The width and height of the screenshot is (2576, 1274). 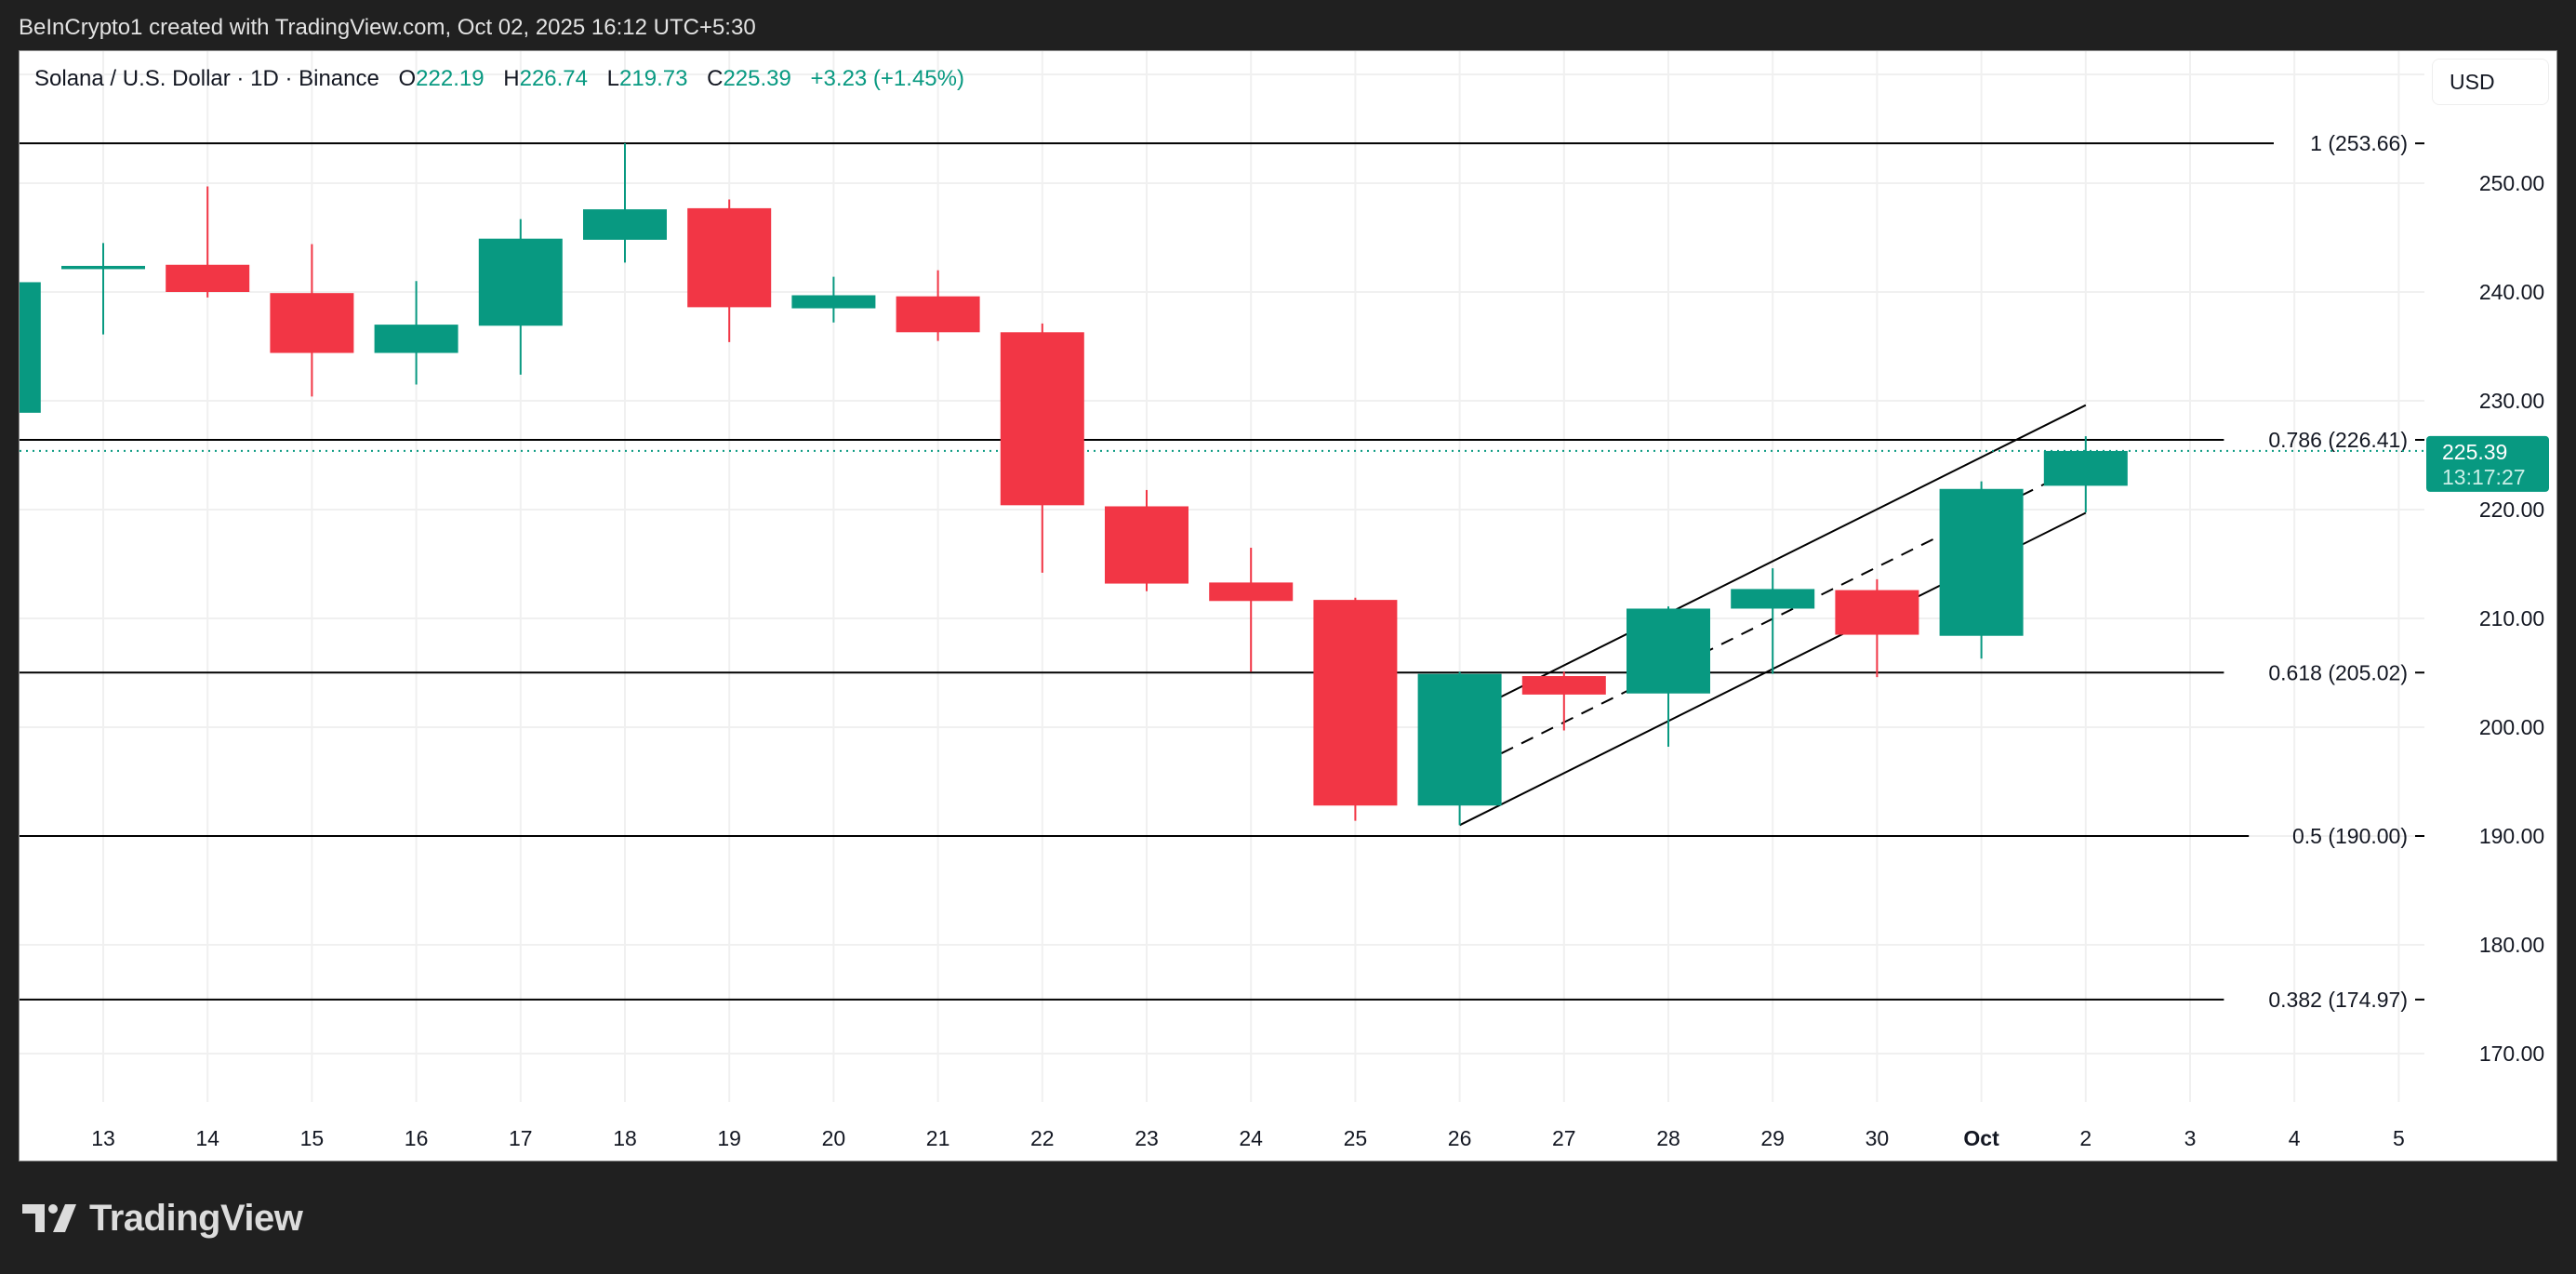 What do you see at coordinates (2190, 1138) in the screenshot?
I see `time-axis-label: 3` at bounding box center [2190, 1138].